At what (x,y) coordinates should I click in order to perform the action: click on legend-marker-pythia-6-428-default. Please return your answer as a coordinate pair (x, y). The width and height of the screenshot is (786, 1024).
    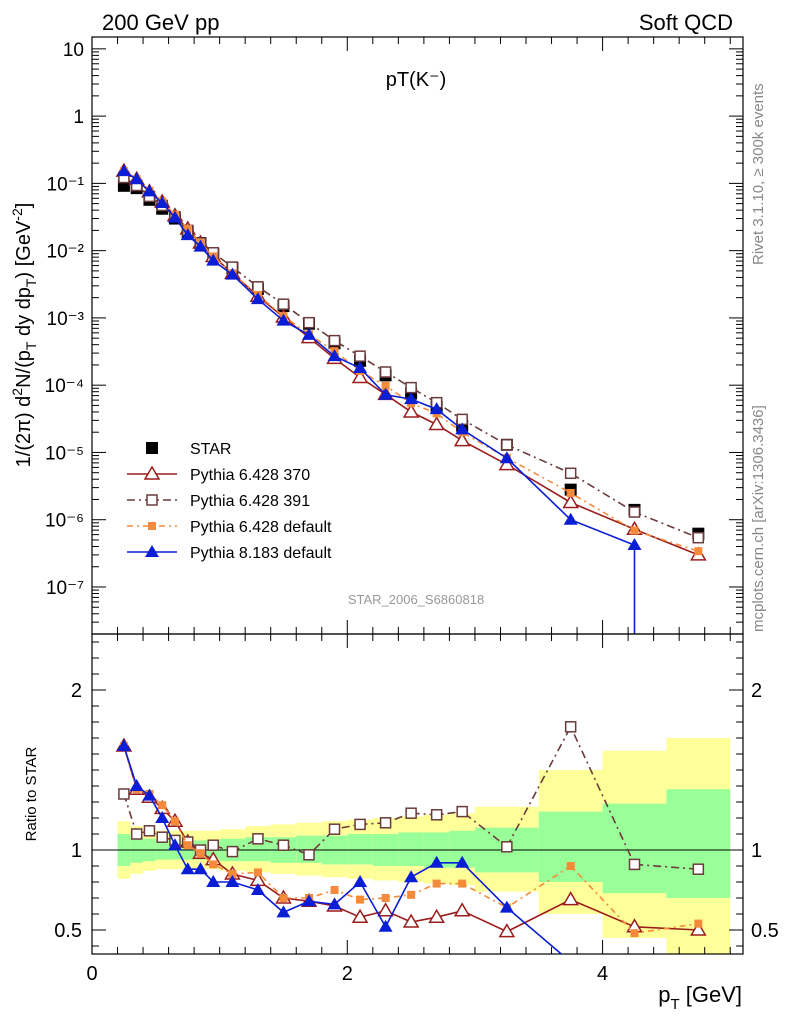
    Looking at the image, I should click on (152, 526).